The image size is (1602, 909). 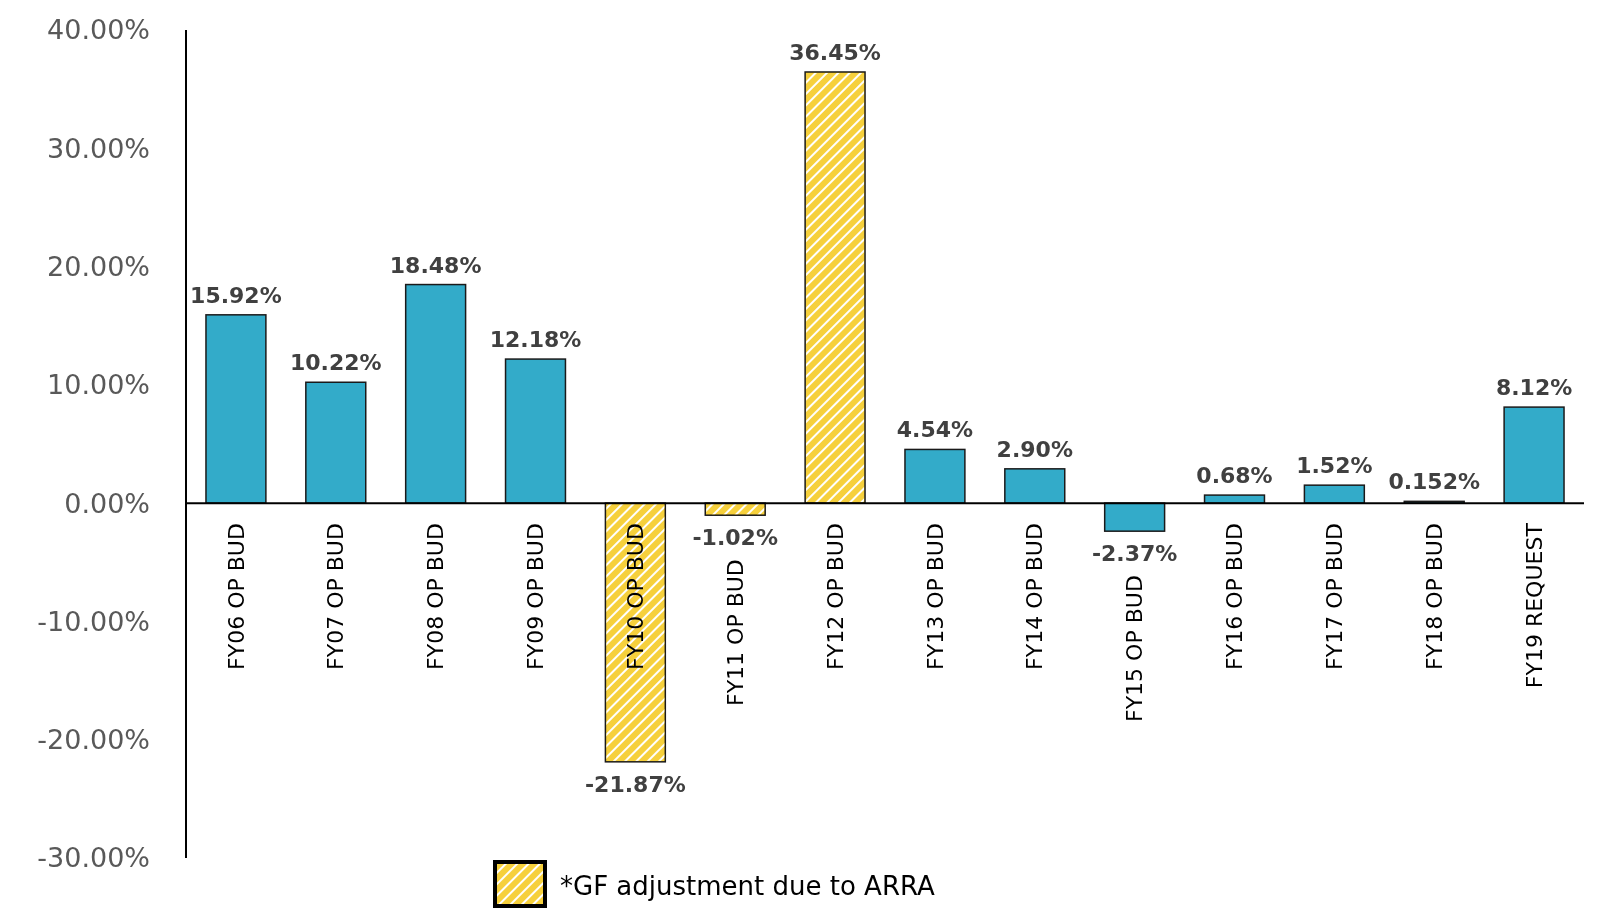 What do you see at coordinates (747, 886) in the screenshot?
I see `legend-label: *GF adjustment due to ARRA` at bounding box center [747, 886].